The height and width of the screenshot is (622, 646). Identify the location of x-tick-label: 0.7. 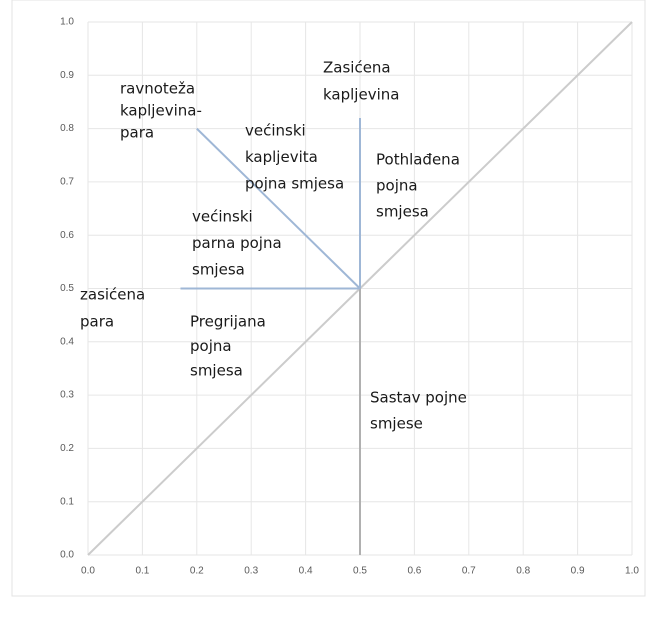
(469, 571).